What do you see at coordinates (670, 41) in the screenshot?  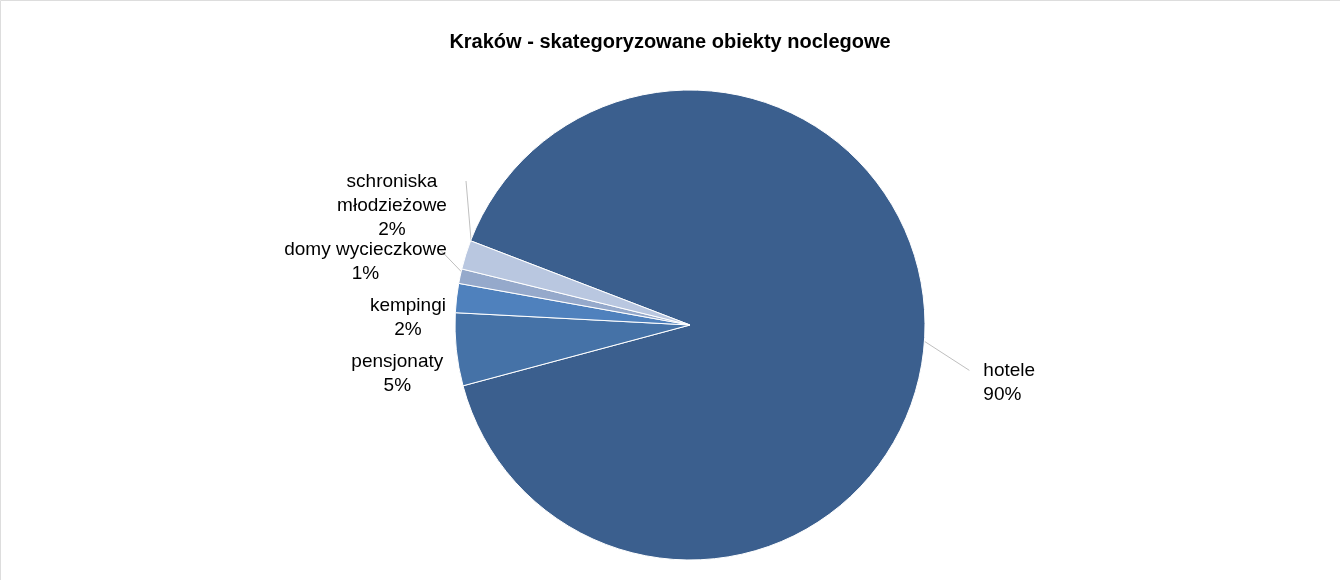 I see `chart-title: Kraków - skategoryzowane obiekty noclegowe` at bounding box center [670, 41].